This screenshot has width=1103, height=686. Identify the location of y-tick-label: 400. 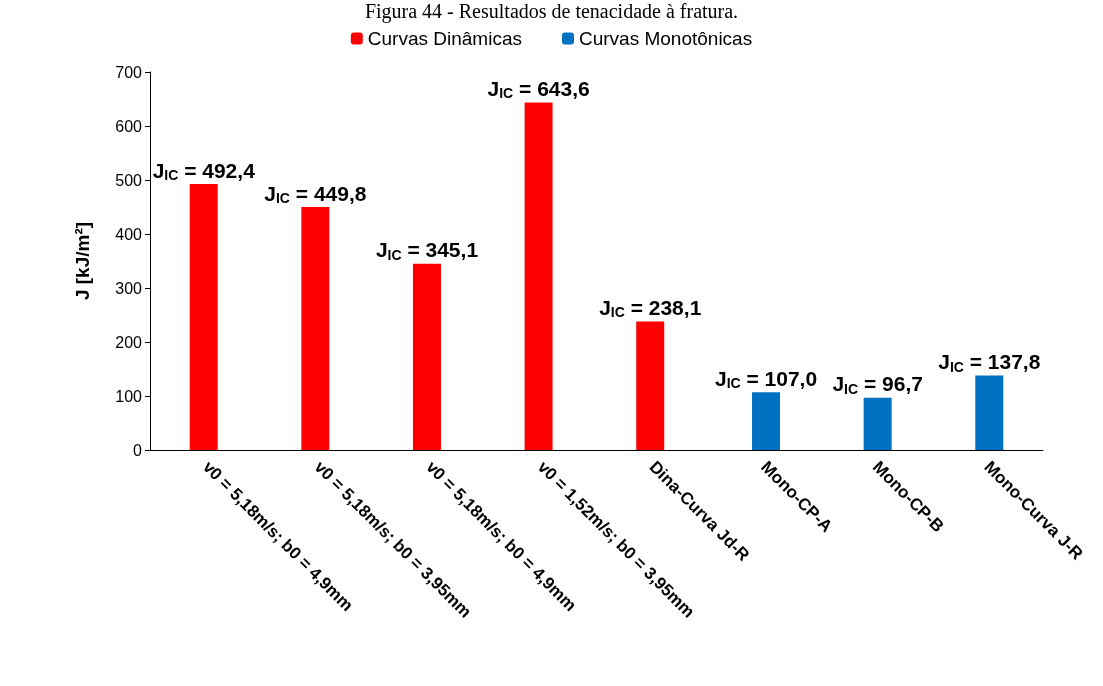
(129, 234).